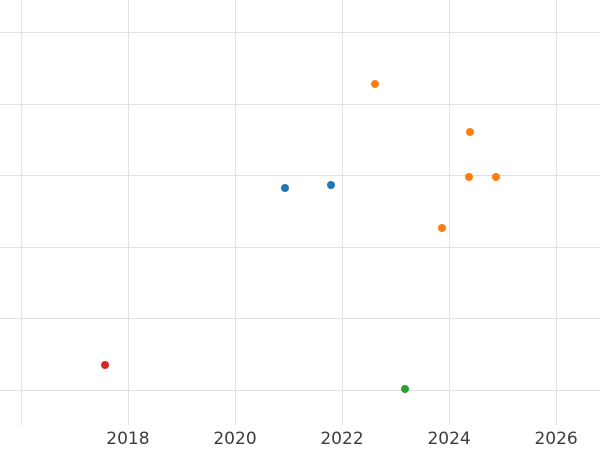 Image resolution: width=600 pixels, height=450 pixels. What do you see at coordinates (556, 439) in the screenshot?
I see `x-tick-label: 2026` at bounding box center [556, 439].